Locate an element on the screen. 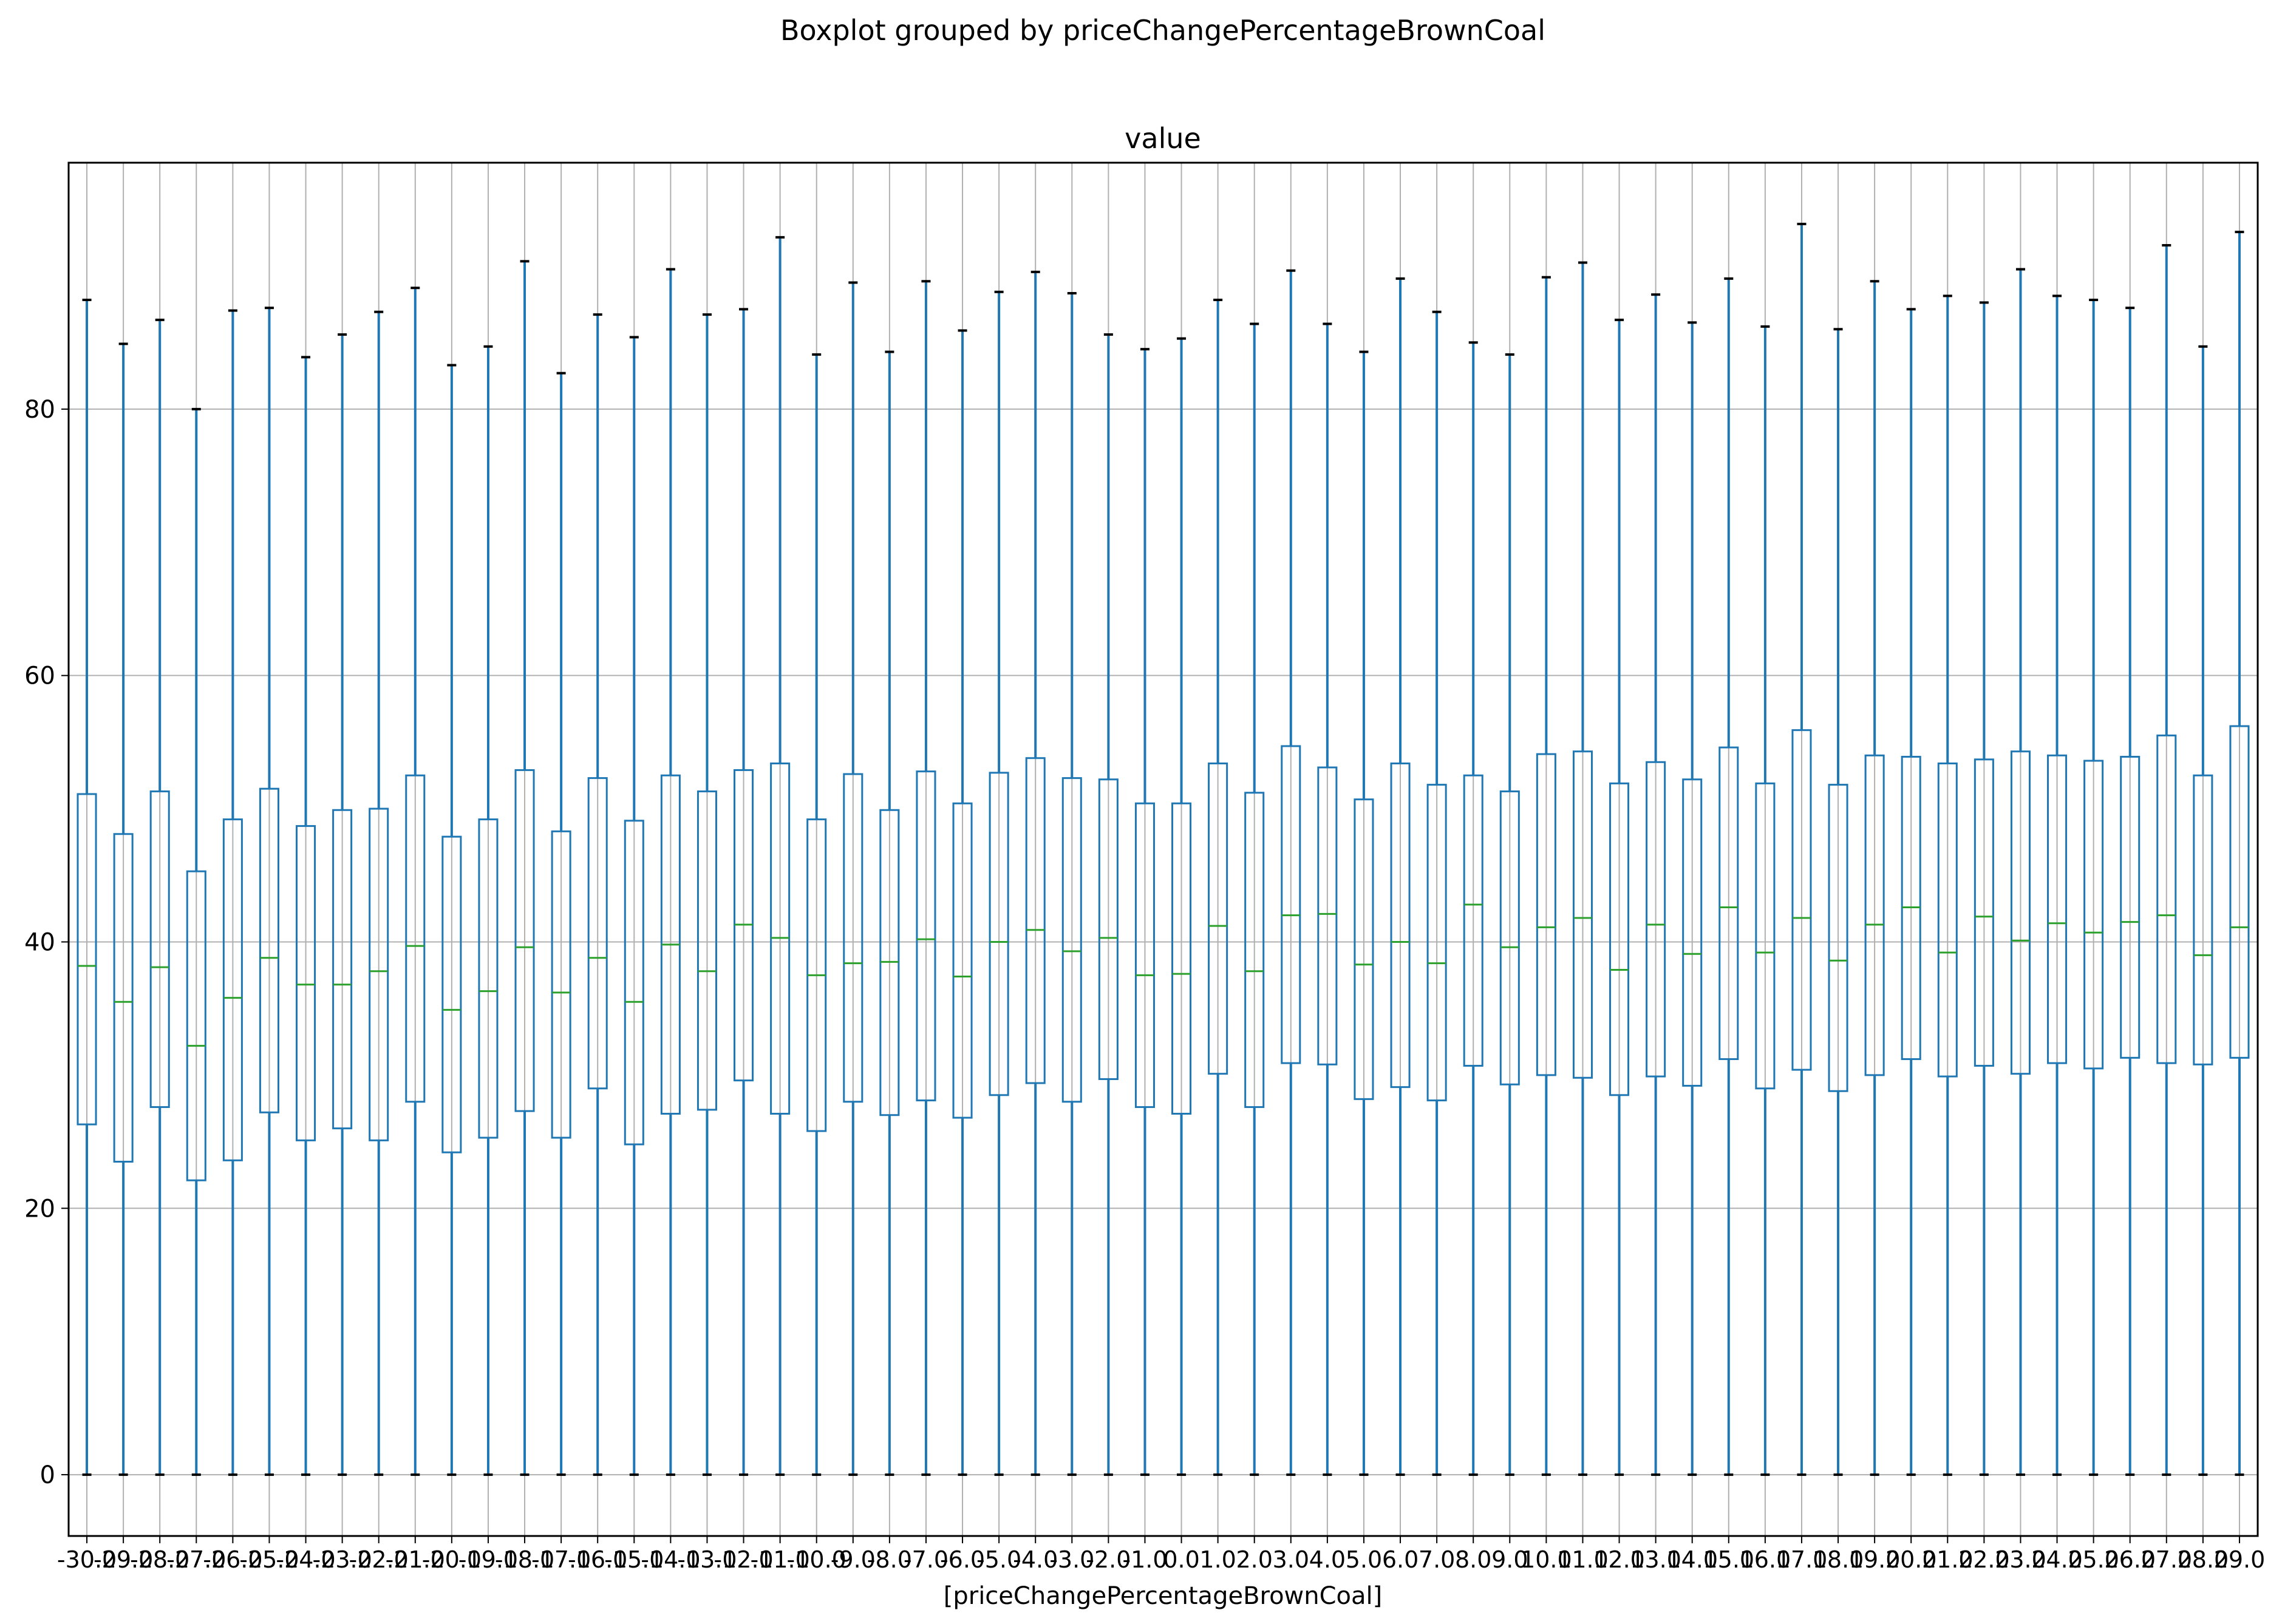  x-tick-label: -6.0 is located at coordinates (963, 1559).